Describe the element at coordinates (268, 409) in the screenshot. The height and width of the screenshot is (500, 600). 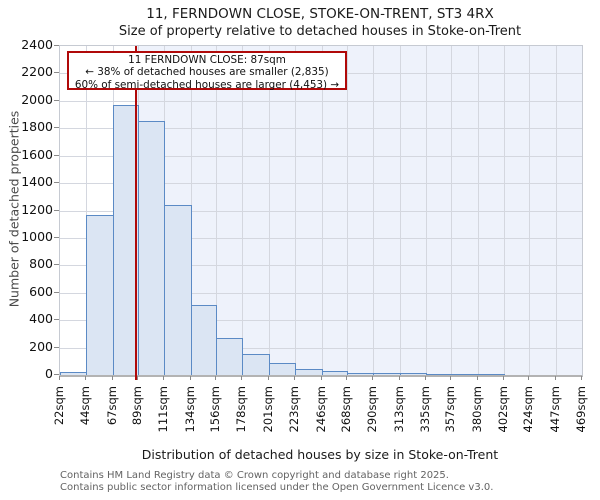
I see `x-tick-label-text: 201sqm` at that location.